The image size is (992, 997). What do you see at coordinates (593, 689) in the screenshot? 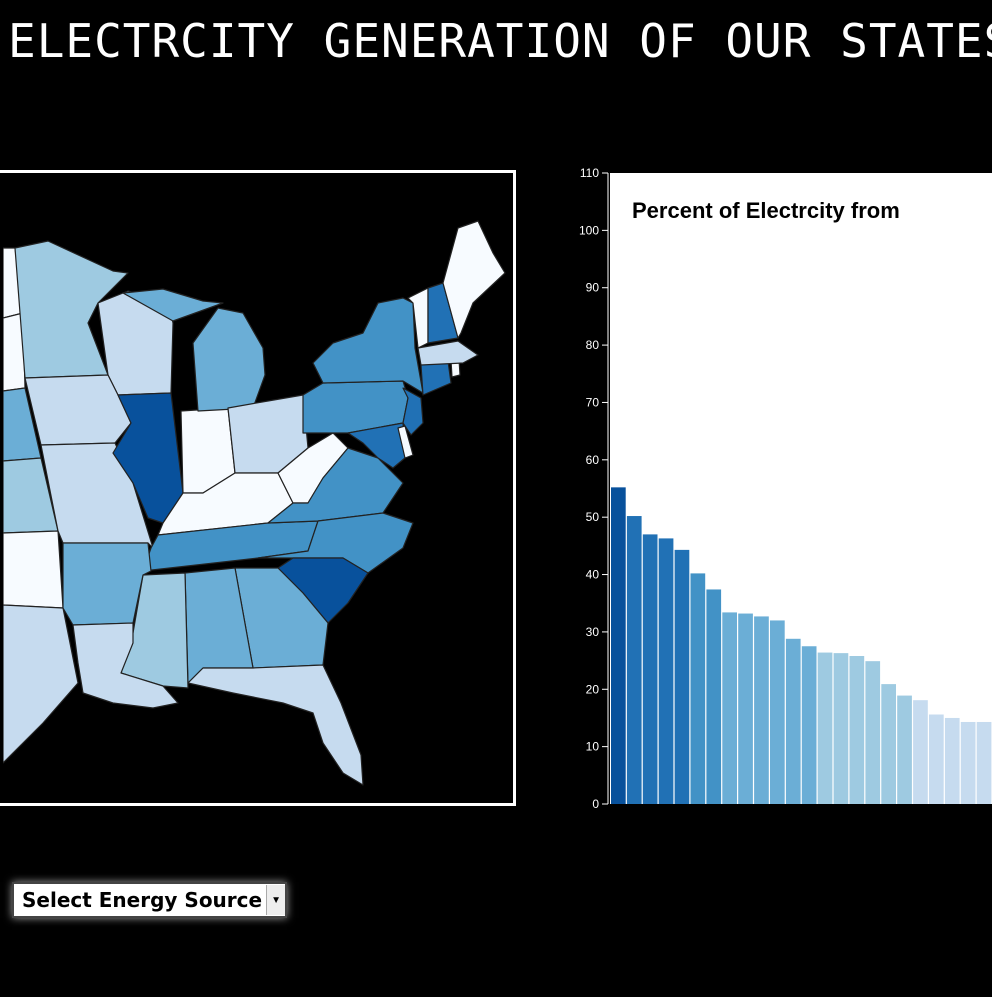
I see `y-tick-label: 20` at bounding box center [593, 689].